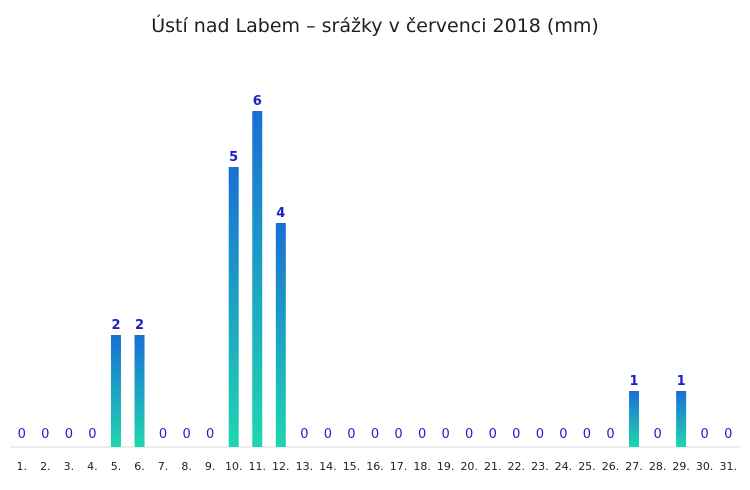 Image resolution: width=750 pixels, height=490 pixels. I want to click on x-tick-label-16: 16., so click(375, 466).